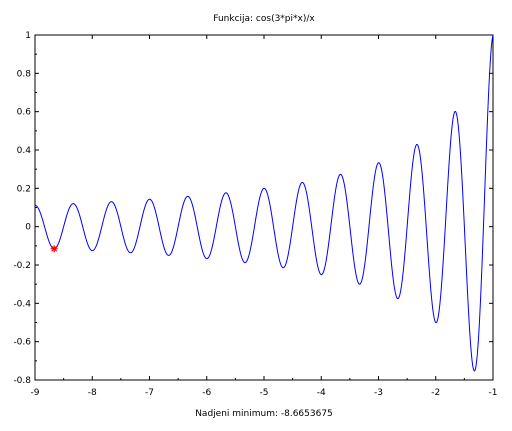  I want to click on x-tick-label: -9, so click(35, 393).